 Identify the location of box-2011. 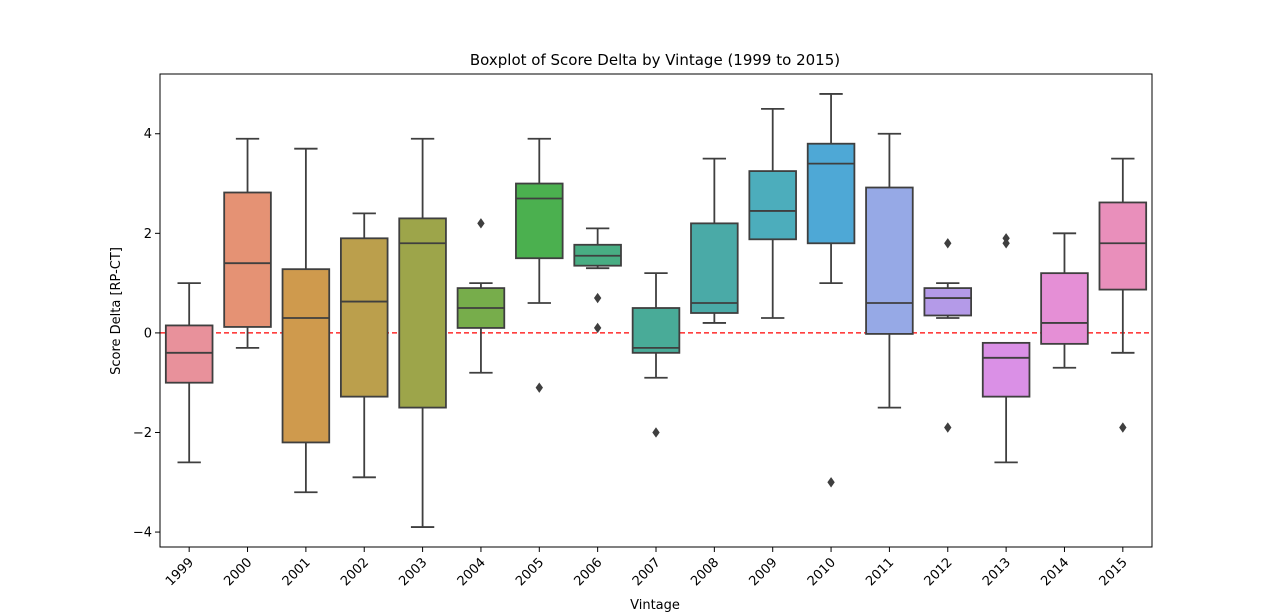
(889, 270).